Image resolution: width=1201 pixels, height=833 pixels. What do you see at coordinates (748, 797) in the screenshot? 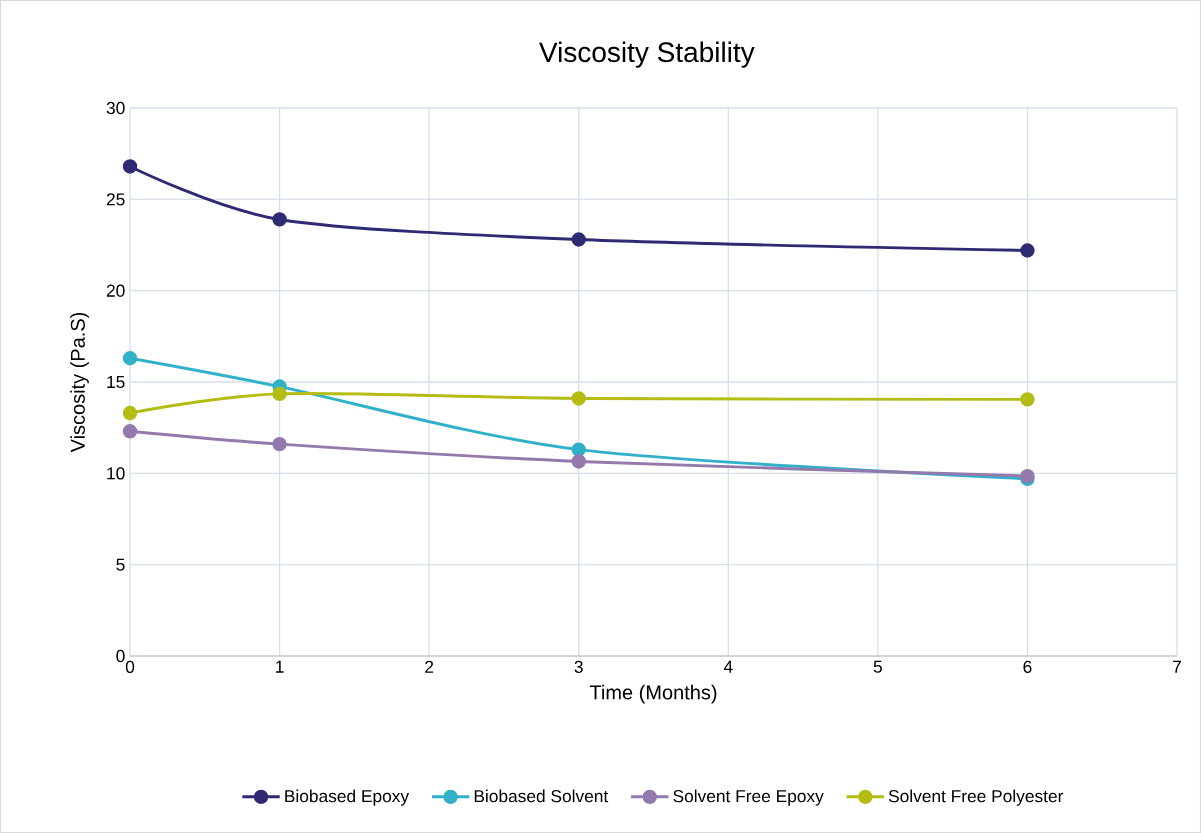
I see `legend-label: Solvent Free Epoxy` at bounding box center [748, 797].